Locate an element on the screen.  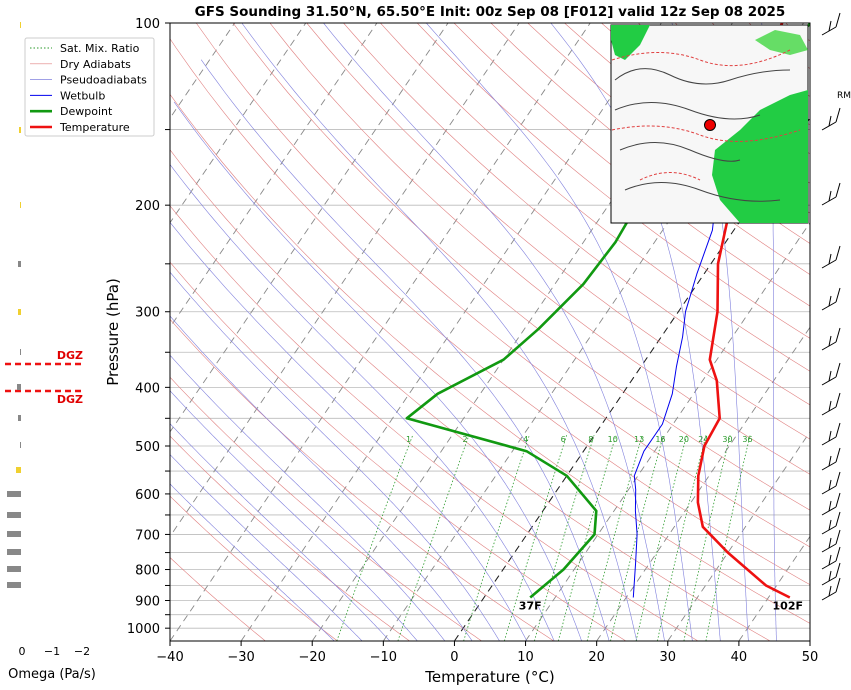
inset-map-green-north is located at coordinates (630, 42).